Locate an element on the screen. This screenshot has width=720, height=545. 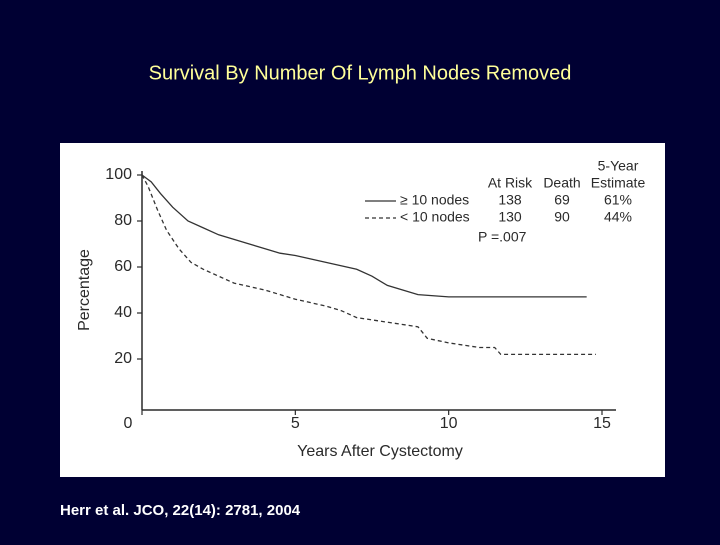
y-tick-label: 80 is located at coordinates (123, 220).